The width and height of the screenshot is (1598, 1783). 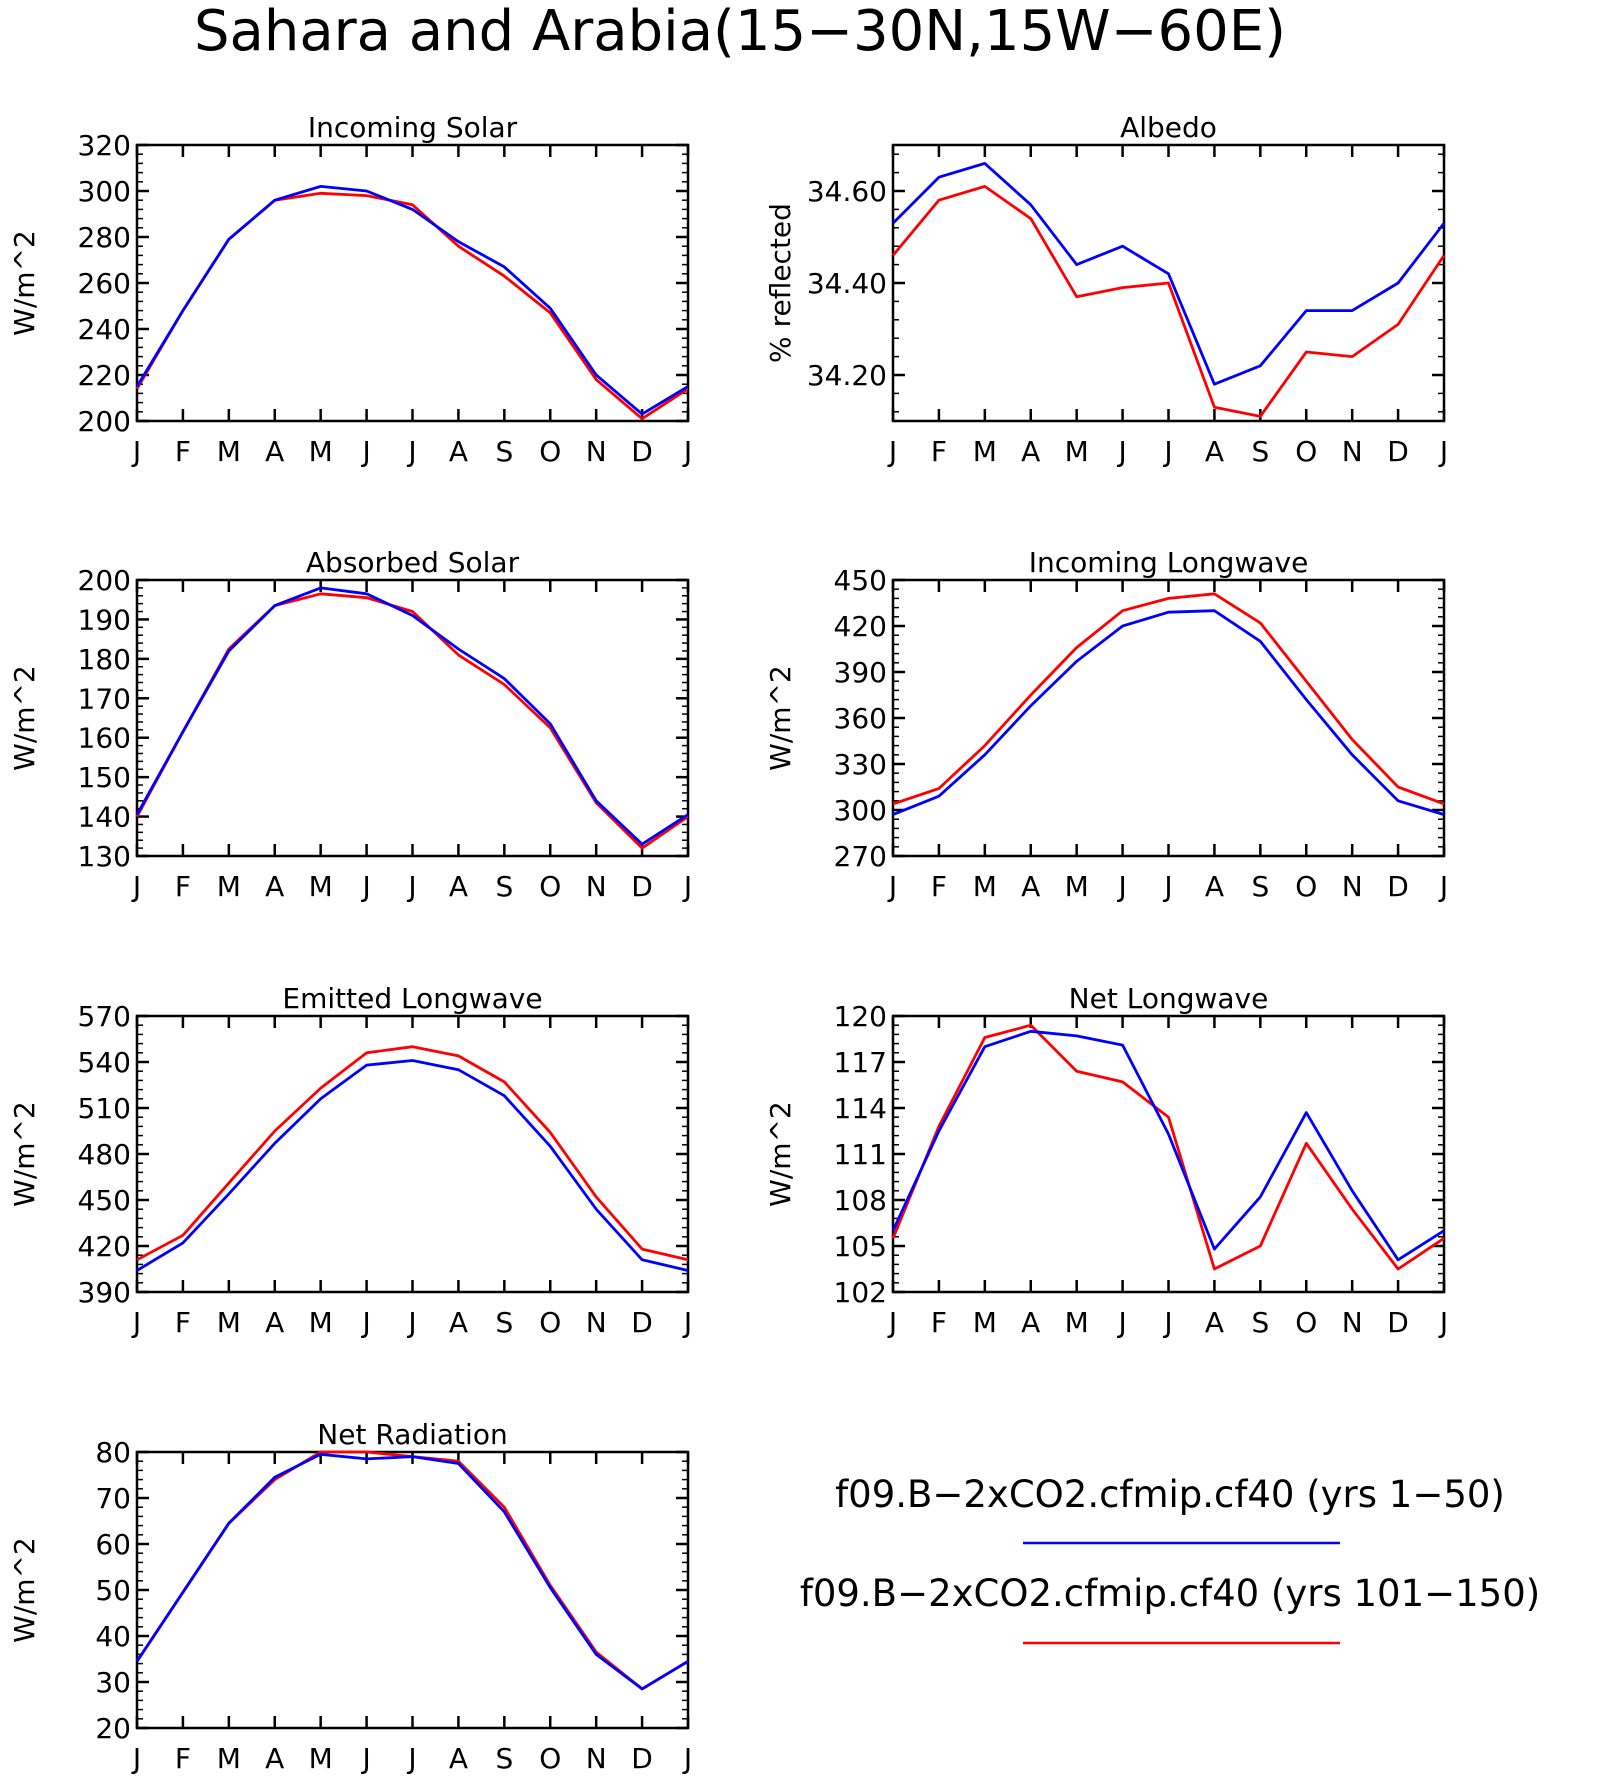 I want to click on legend-label-series-2: f09.B−2xCO2.cfmip.cf40 (yrs 101−150), so click(x=1170, y=1593).